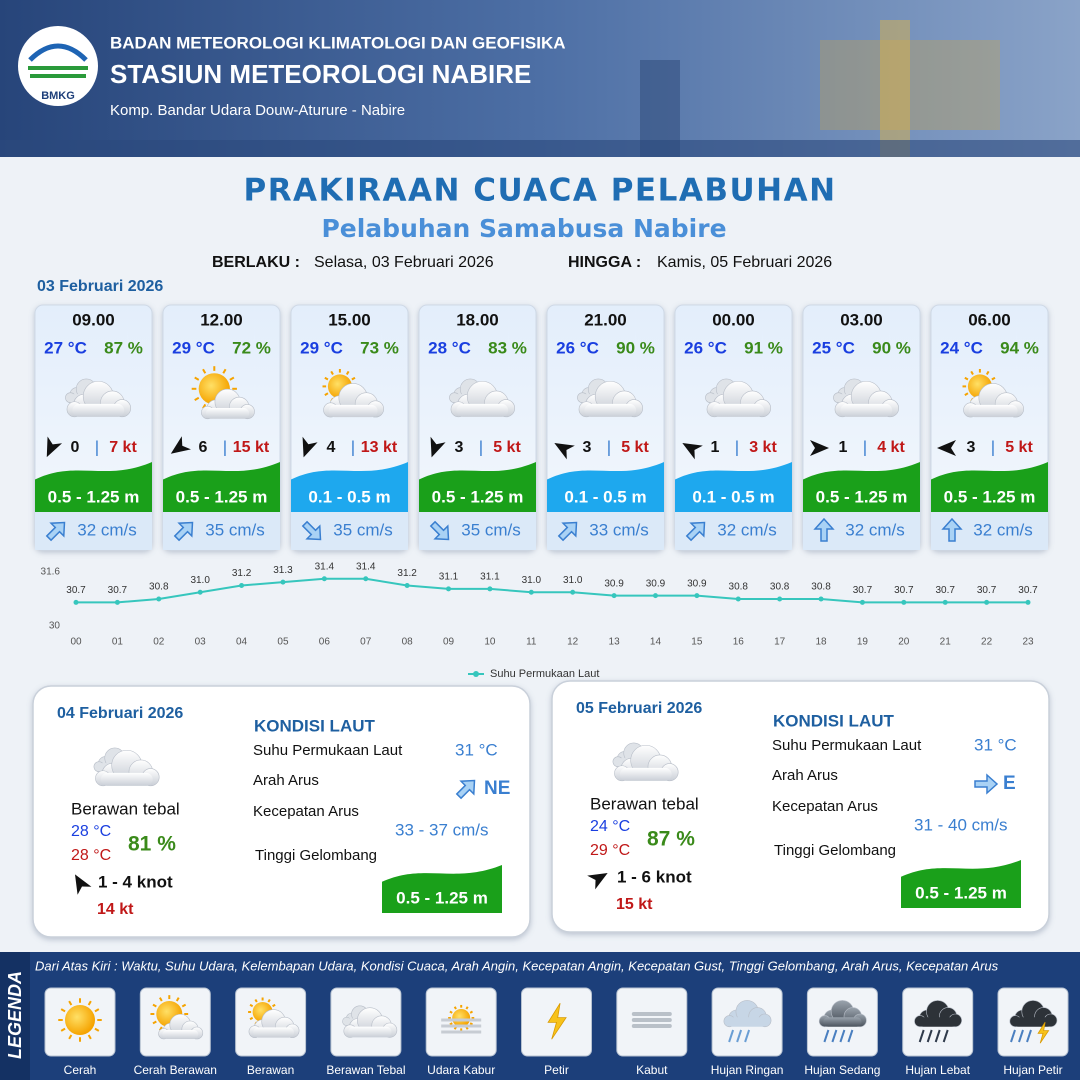 This screenshot has width=1080, height=1080. Describe the element at coordinates (476, 749) in the screenshot. I see `sst: 31 °C` at that location.